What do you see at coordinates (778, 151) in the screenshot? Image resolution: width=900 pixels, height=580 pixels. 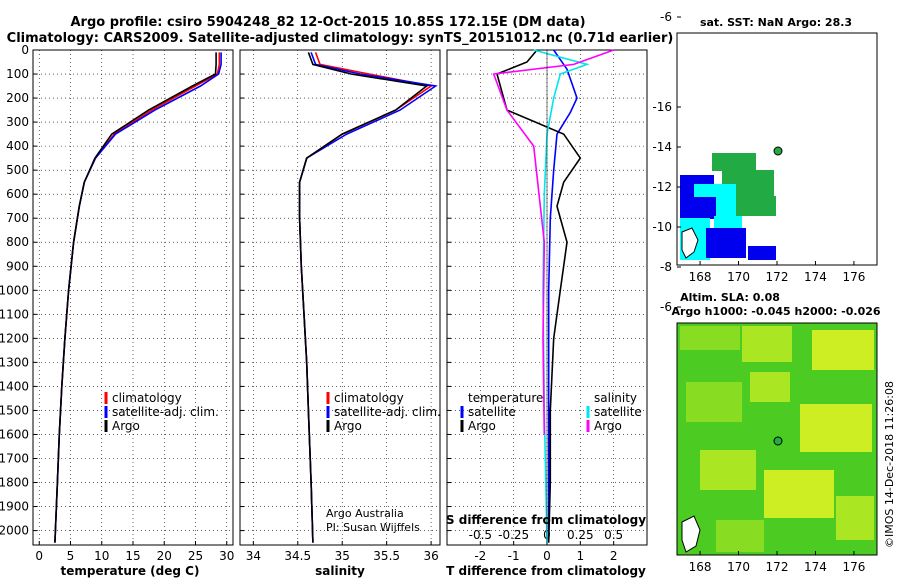 I see `sst-argo-location-marker` at bounding box center [778, 151].